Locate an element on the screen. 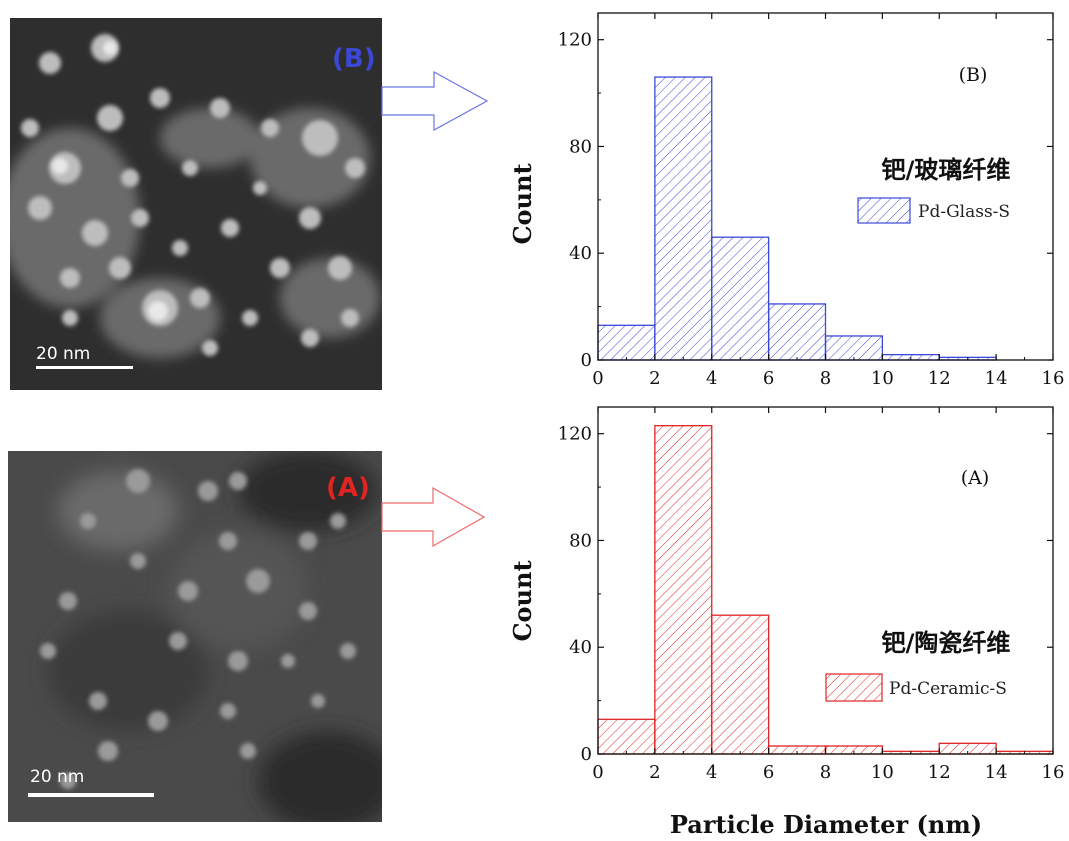  bars-b is located at coordinates (797, 218).